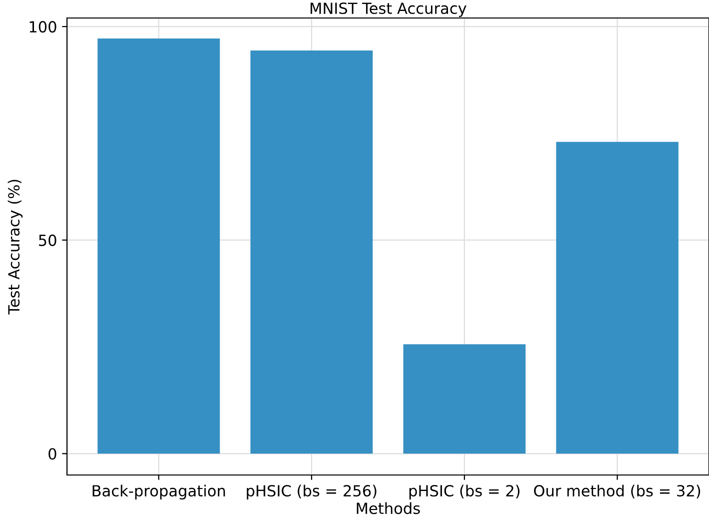 The image size is (709, 522). Describe the element at coordinates (15, 247) in the screenshot. I see `y-axis-title: Test Accuracy (%)` at that location.